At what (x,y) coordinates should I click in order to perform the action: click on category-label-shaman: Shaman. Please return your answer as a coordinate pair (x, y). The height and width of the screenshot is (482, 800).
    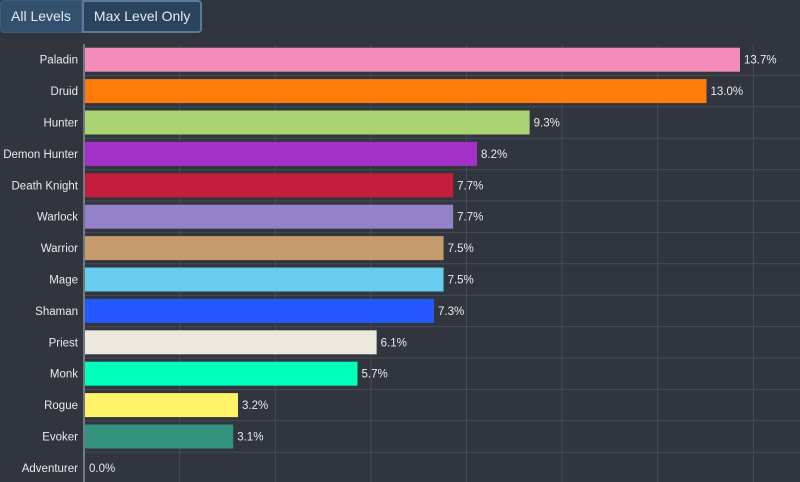
    Looking at the image, I should click on (56, 312).